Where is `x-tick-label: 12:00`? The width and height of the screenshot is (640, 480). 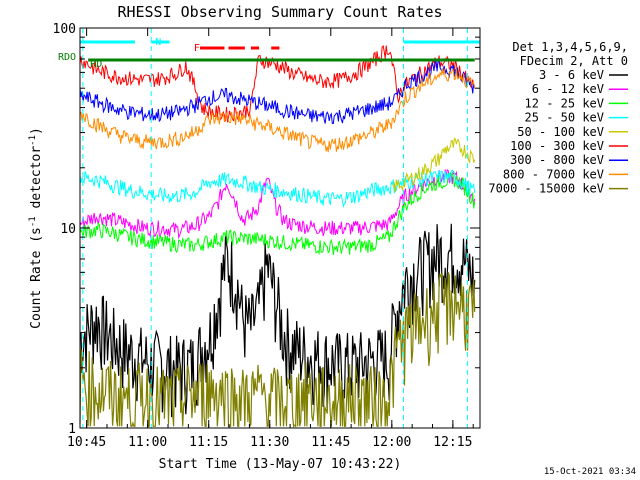 x-tick-label: 12:00 is located at coordinates (391, 442).